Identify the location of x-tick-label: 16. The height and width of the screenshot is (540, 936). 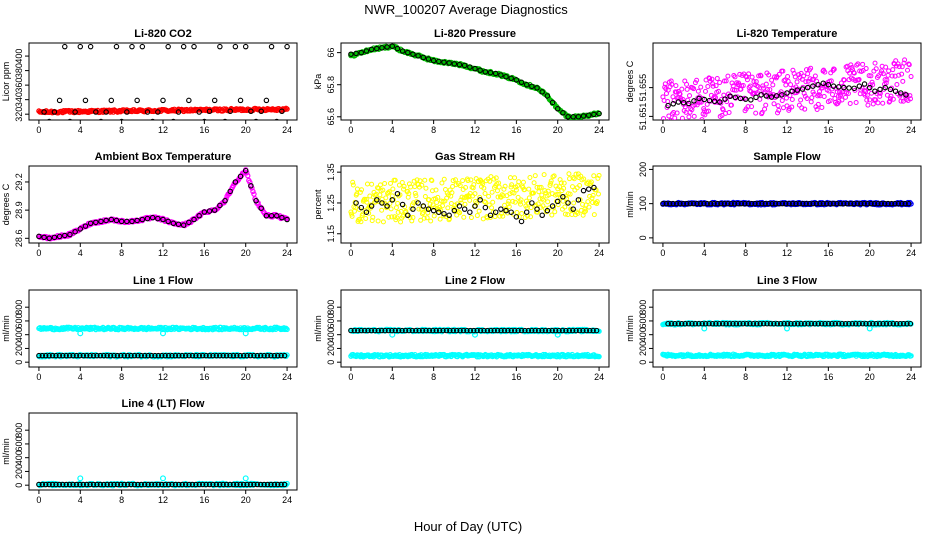
(204, 130).